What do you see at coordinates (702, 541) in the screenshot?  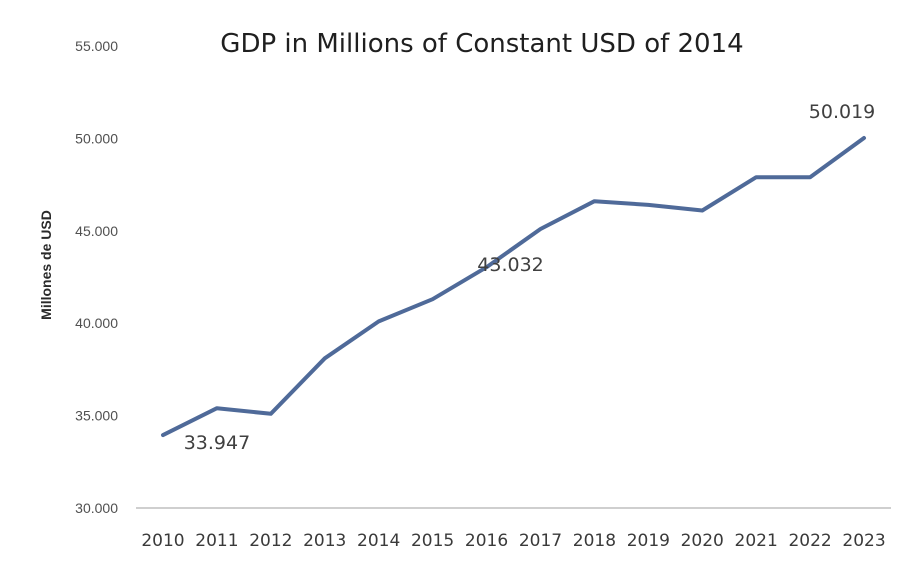 I see `x-tick-label: 2020` at bounding box center [702, 541].